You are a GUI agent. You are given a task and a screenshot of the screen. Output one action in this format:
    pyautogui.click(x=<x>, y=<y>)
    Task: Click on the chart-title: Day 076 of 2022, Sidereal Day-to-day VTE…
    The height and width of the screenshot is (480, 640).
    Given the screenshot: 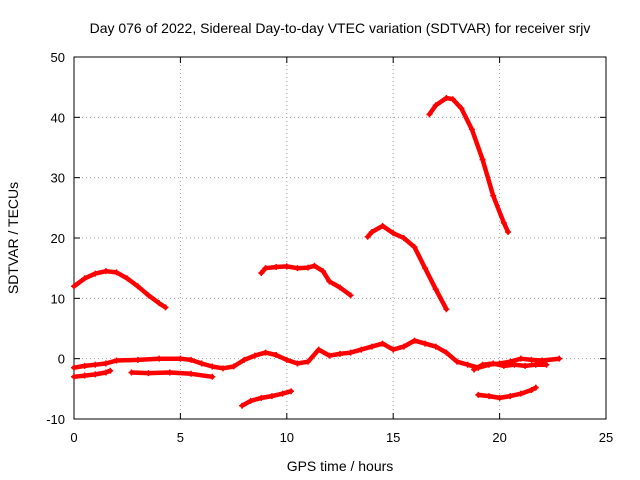 What is the action you would take?
    pyautogui.click(x=340, y=28)
    